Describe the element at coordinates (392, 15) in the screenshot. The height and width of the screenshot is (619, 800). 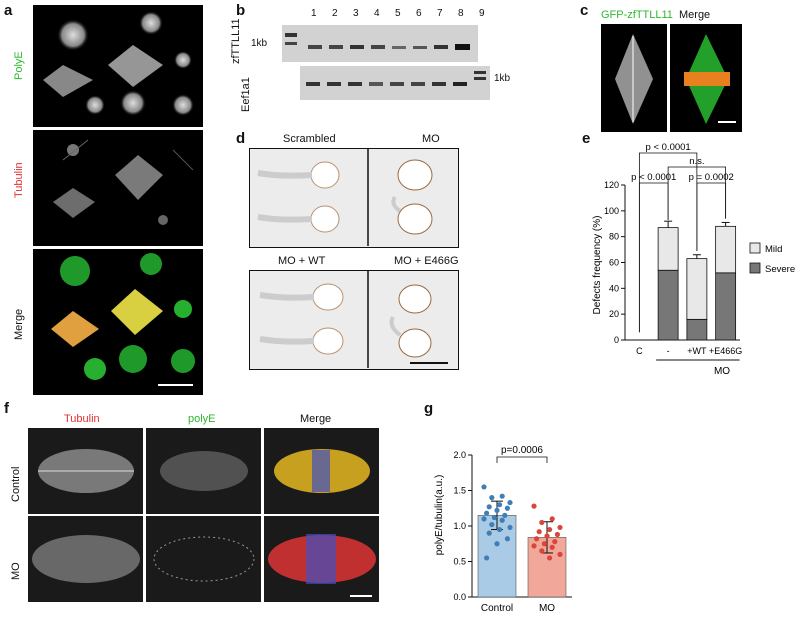
I see `panel-b-lane-numbers: 1 2 3 4 5 6 7 8 9` at that location.